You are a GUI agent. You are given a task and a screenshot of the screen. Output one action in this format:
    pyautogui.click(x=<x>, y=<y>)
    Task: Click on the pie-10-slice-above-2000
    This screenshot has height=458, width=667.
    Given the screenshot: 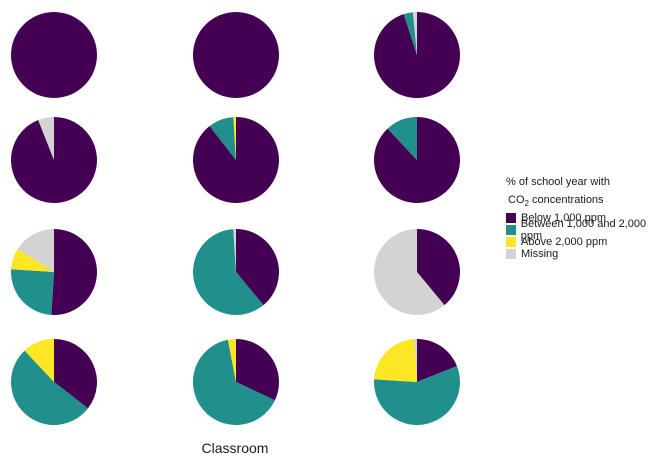 What is the action you would take?
    pyautogui.click(x=39, y=360)
    